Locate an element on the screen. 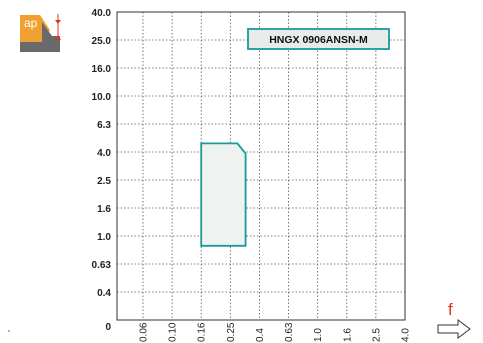 This screenshot has height=343, width=483. x-tick-label: 0.25 is located at coordinates (231, 332).